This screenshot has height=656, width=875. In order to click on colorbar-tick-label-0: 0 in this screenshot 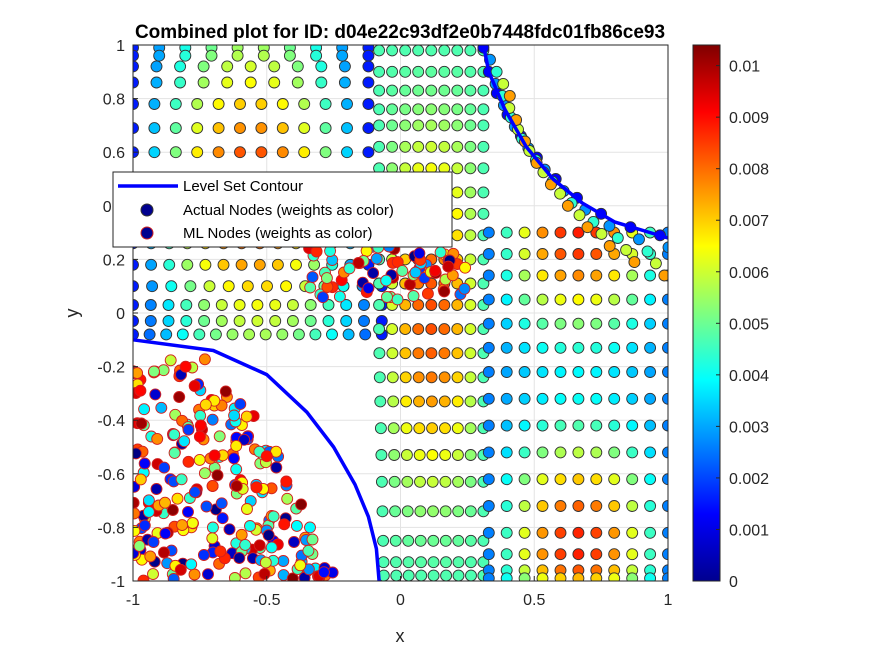, I will do `click(733, 582)`.